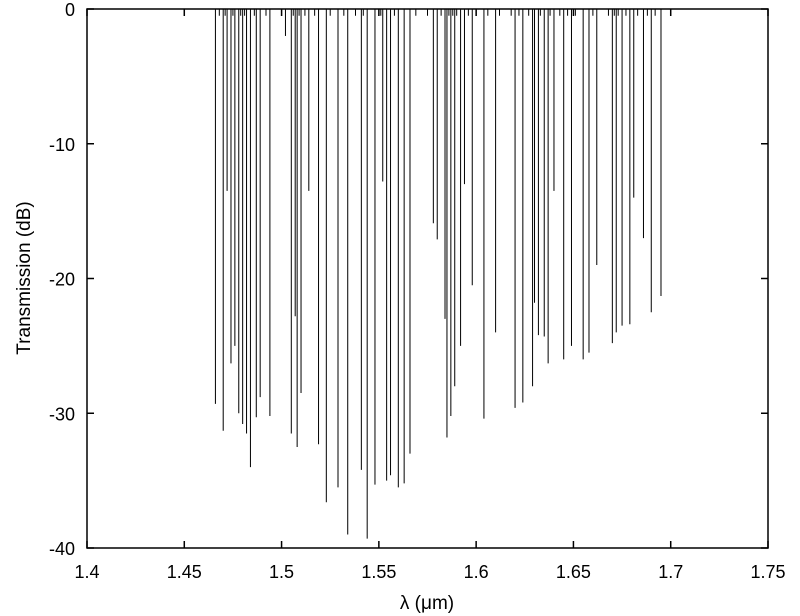 The height and width of the screenshot is (616, 800). Describe the element at coordinates (281, 572) in the screenshot. I see `x-tick-label: 1.5` at that location.